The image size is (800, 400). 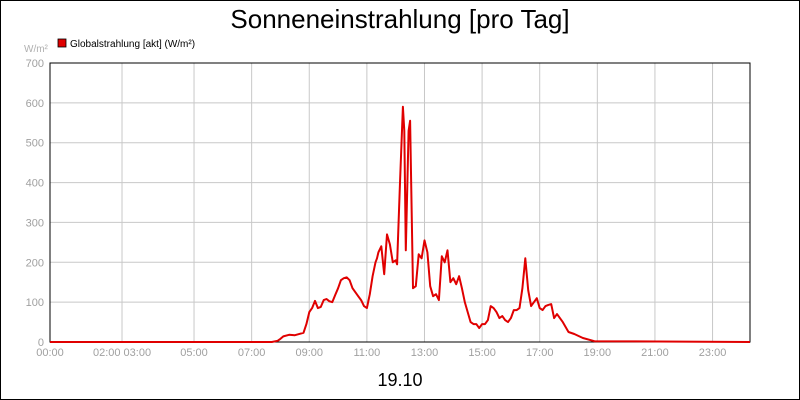 I want to click on x-tick-label: 17:00, so click(x=540, y=353).